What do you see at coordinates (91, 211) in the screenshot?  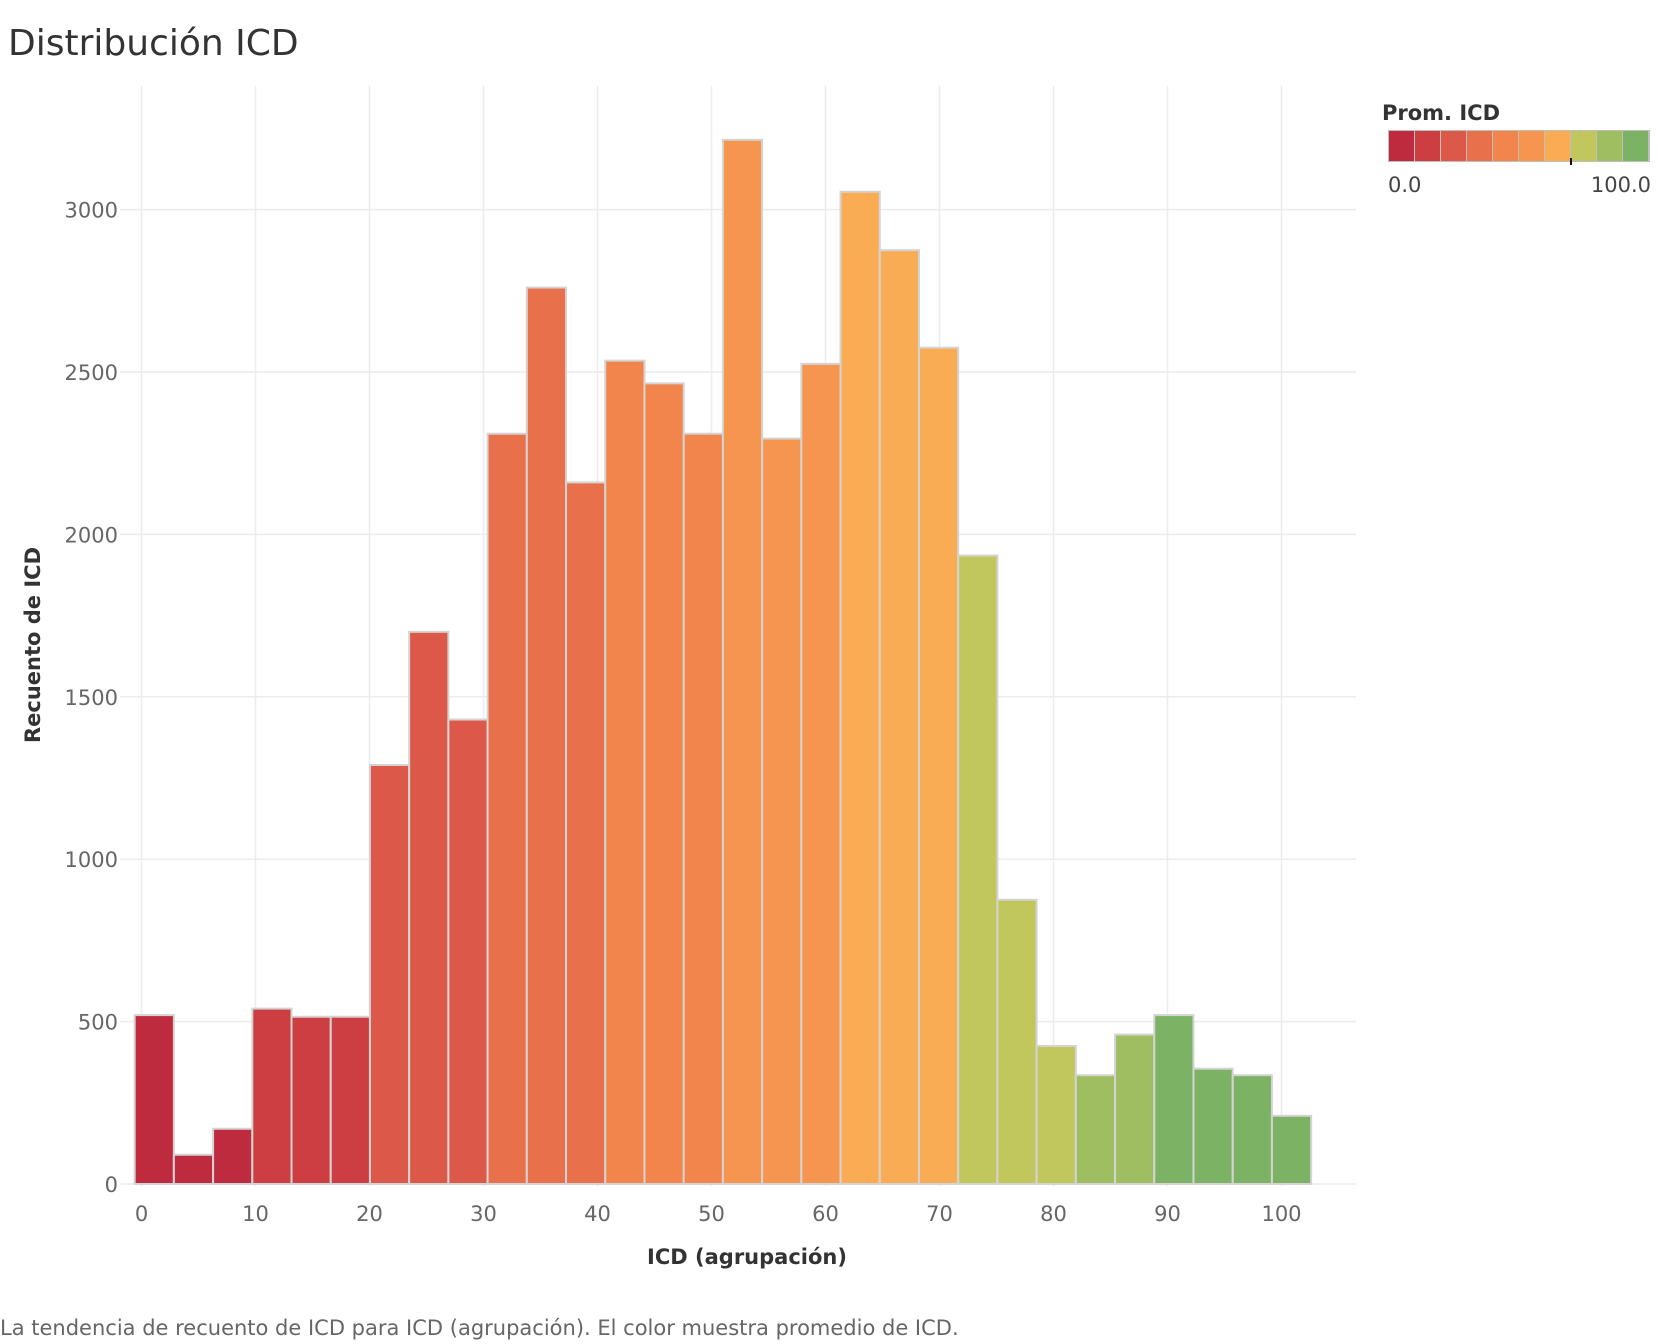 I see `y-tick-label-6: 3000` at bounding box center [91, 211].